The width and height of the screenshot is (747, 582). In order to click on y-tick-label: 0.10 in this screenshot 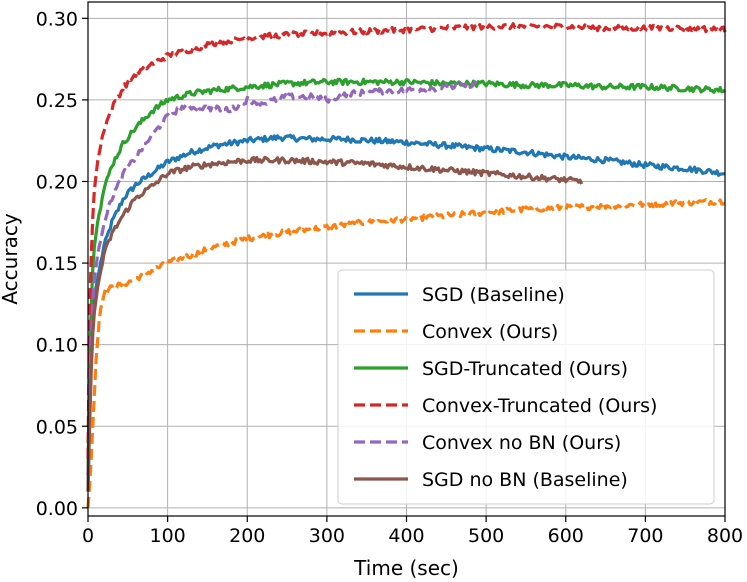, I will do `click(57, 346)`.